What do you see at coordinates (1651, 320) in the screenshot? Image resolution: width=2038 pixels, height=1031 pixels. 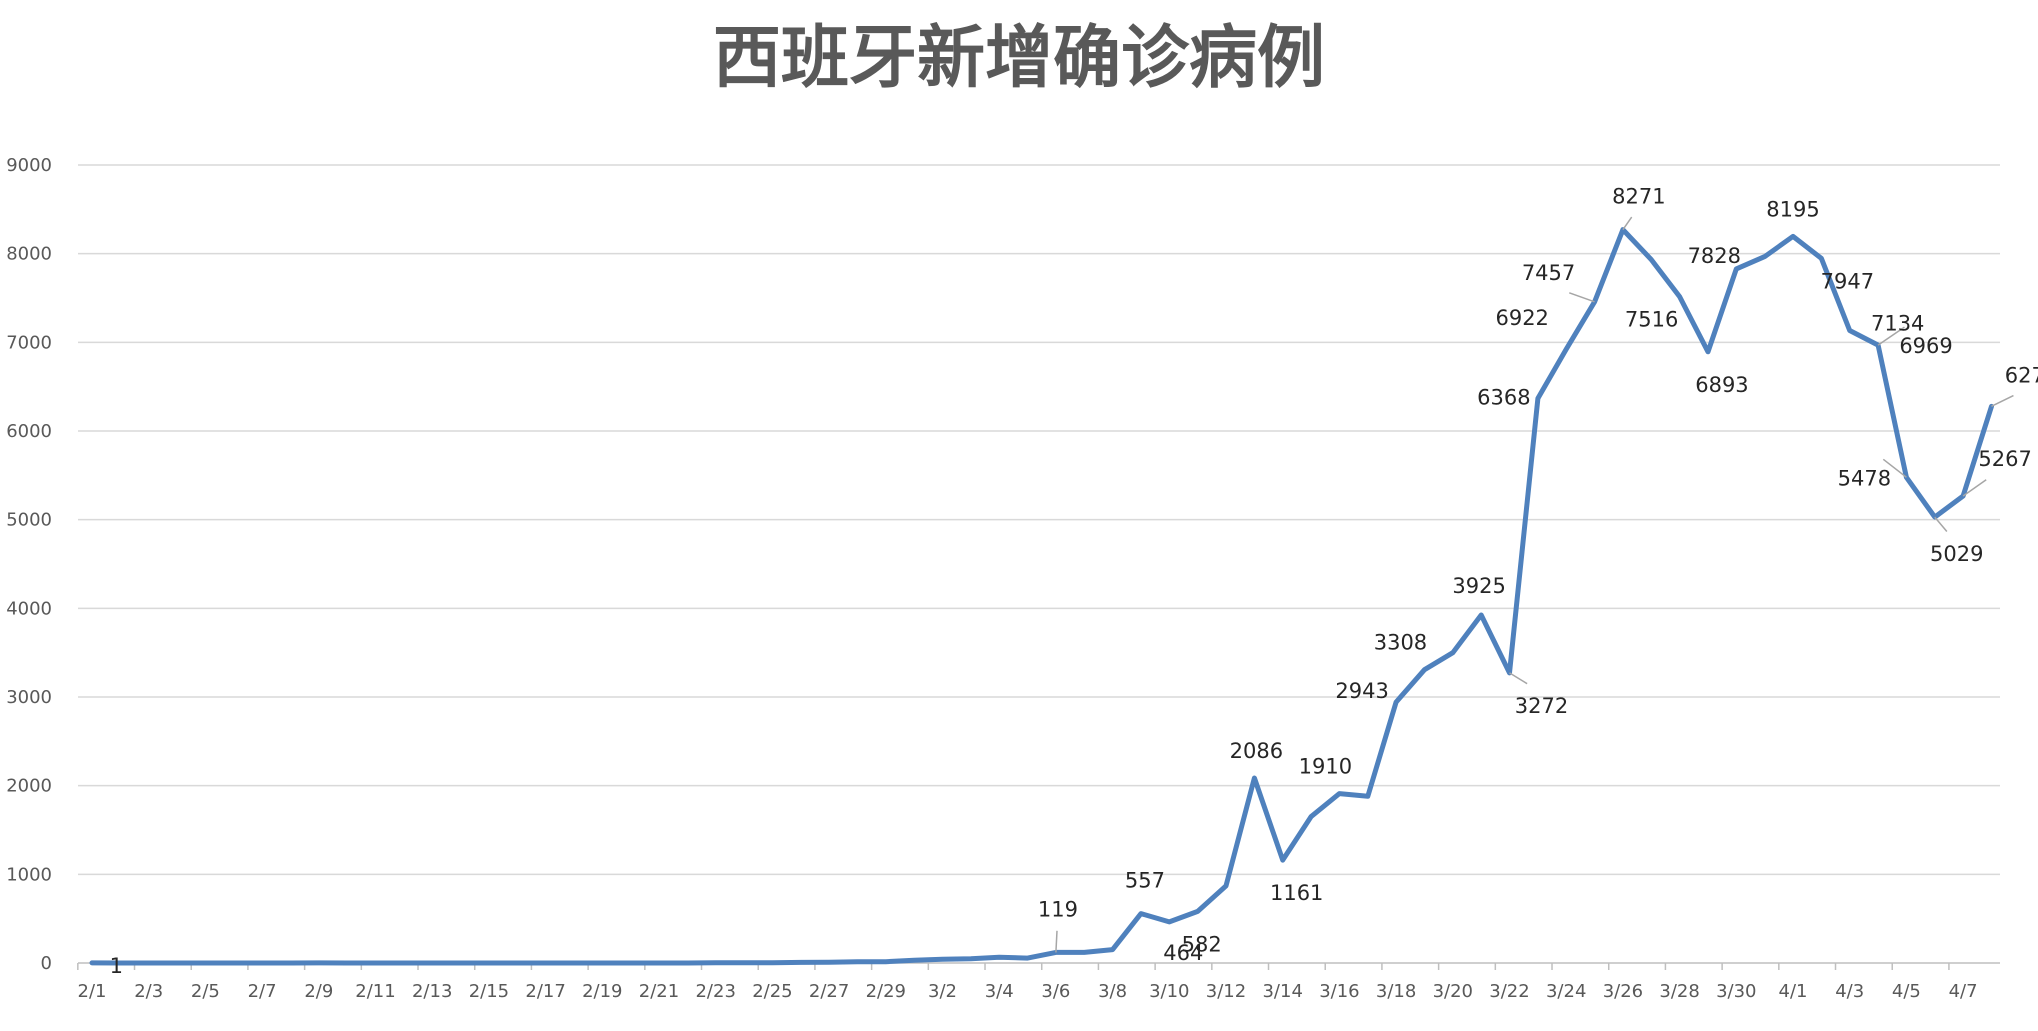 I see `data-label: 7516` at bounding box center [1651, 320].